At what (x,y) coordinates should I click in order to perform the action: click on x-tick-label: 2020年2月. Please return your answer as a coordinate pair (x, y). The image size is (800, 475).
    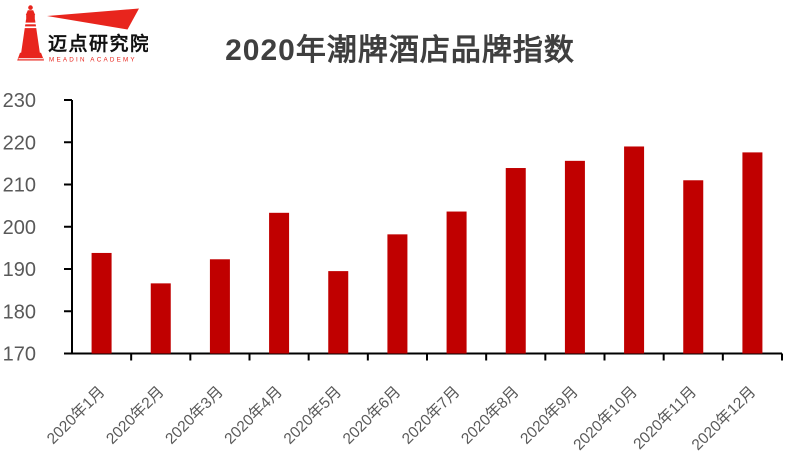
    Looking at the image, I should click on (134, 415).